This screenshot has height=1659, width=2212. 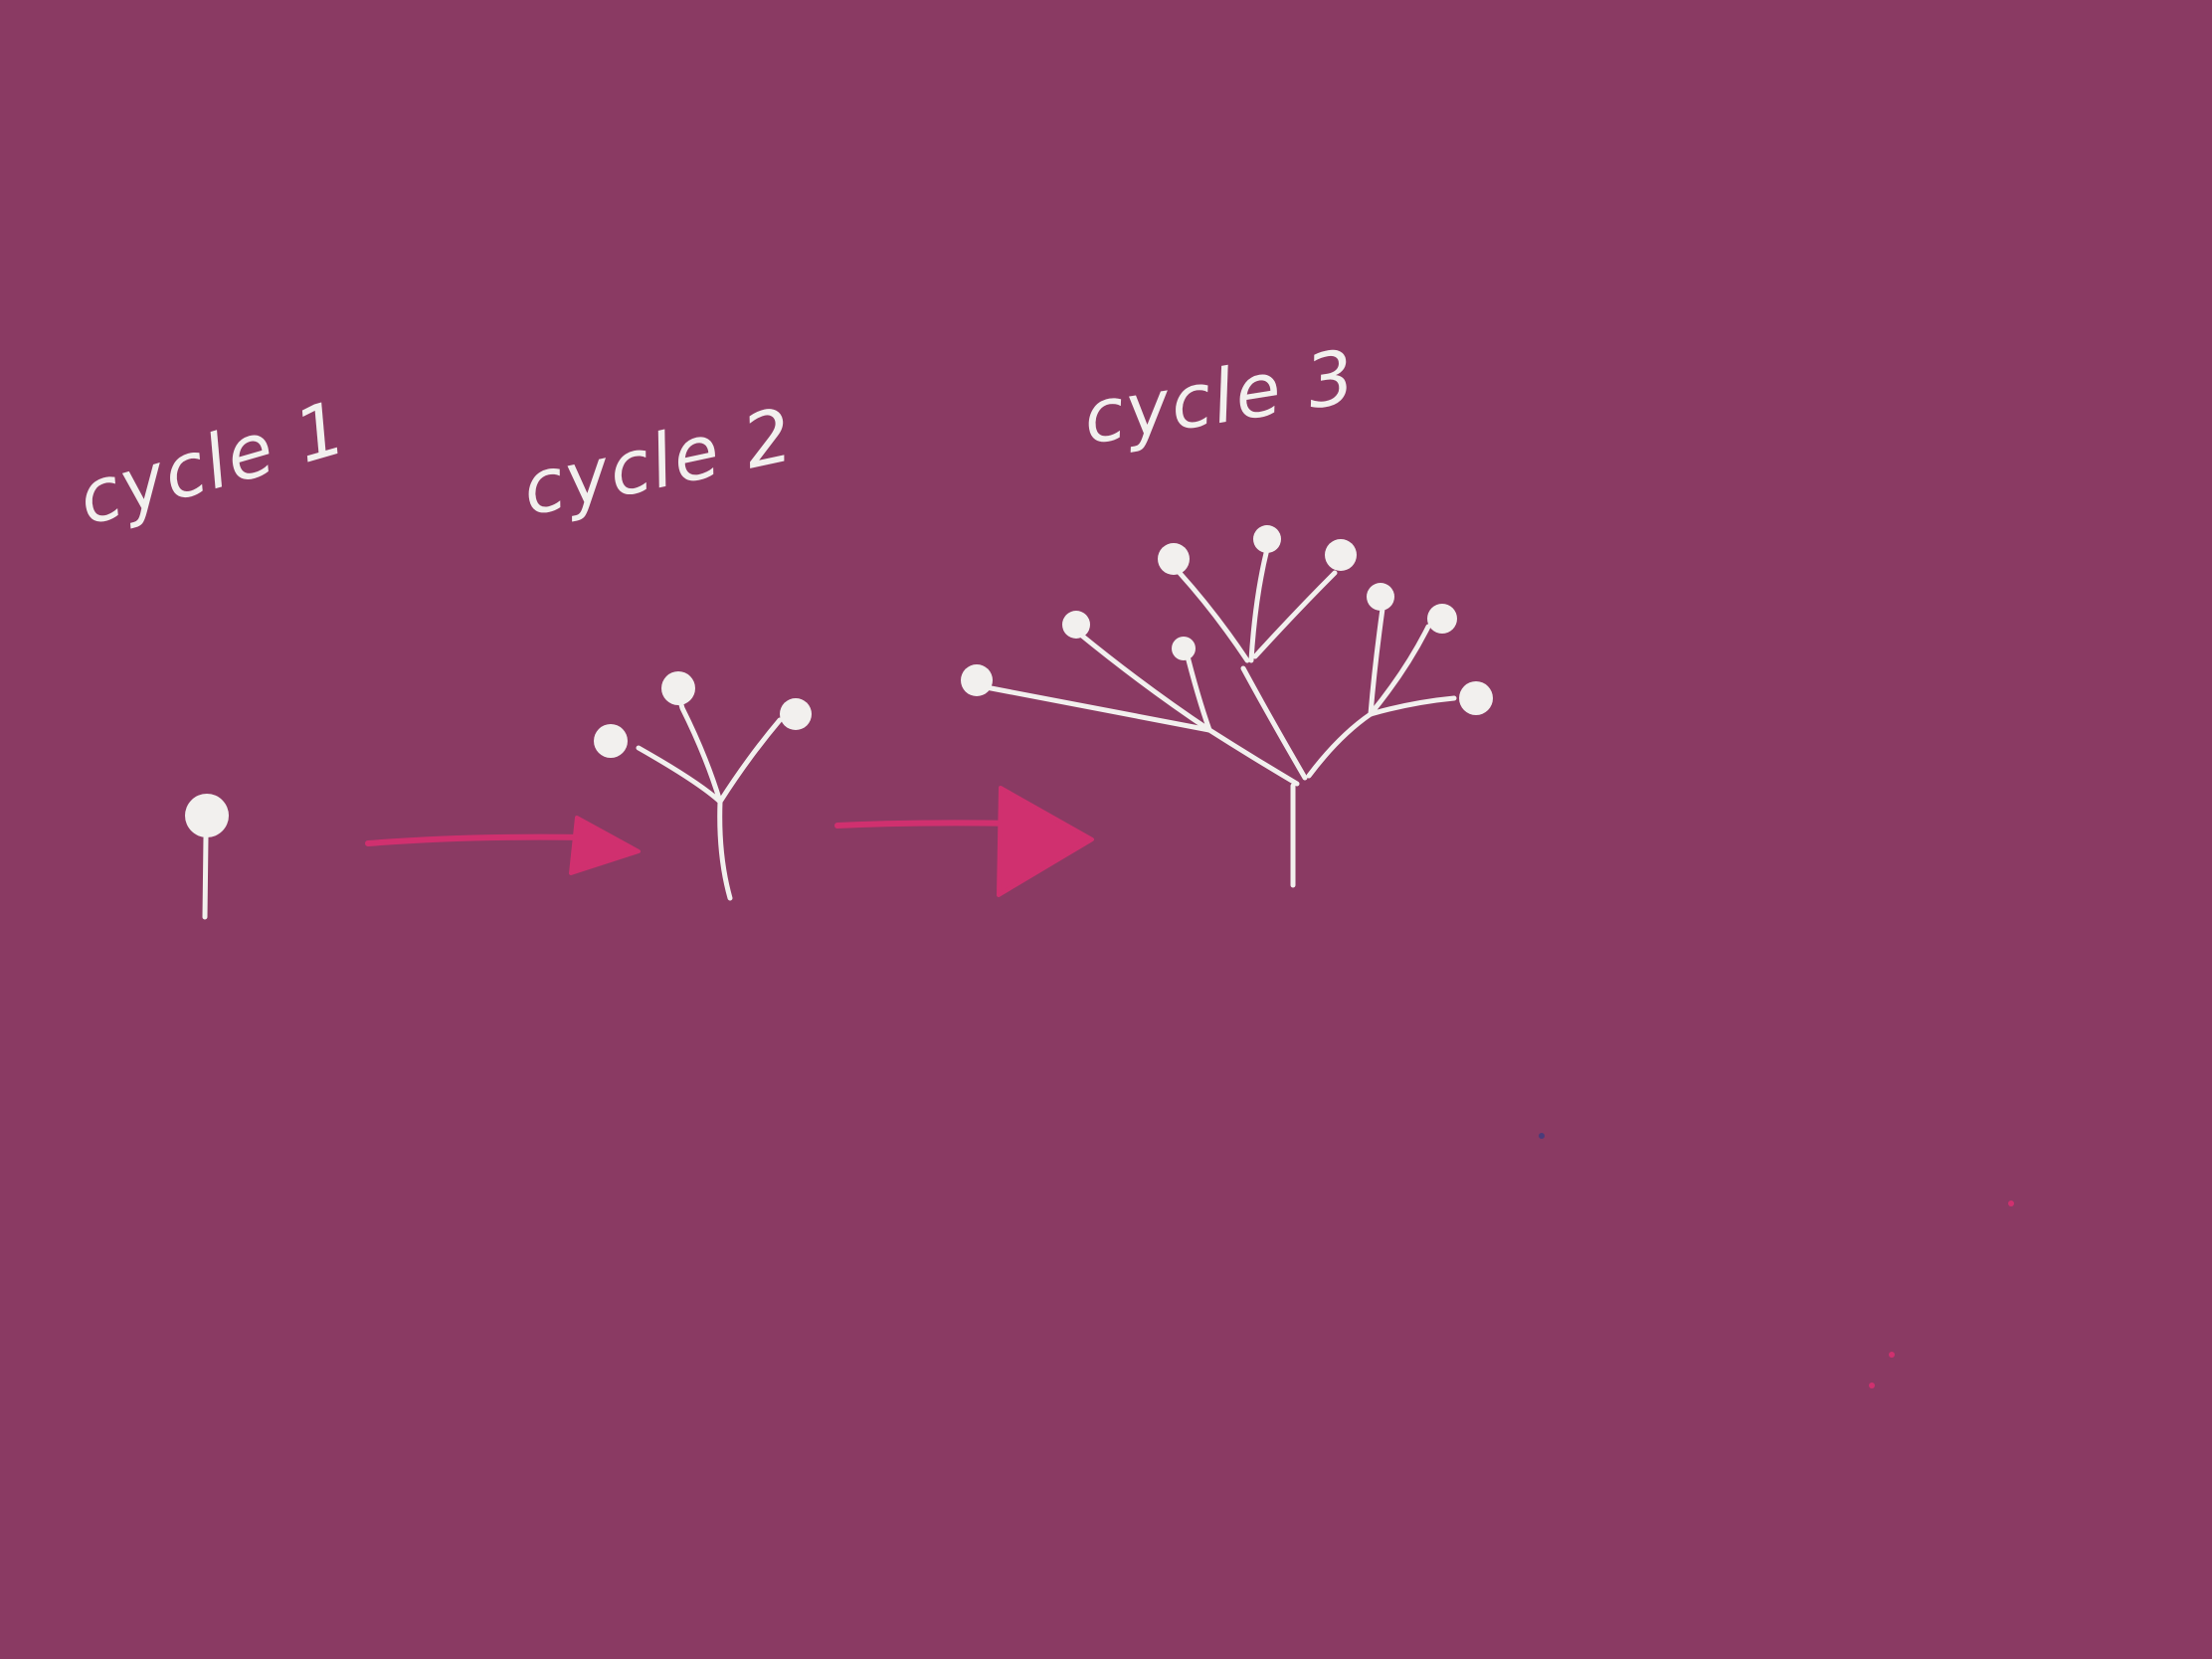 What do you see at coordinates (725, 850) in the screenshot?
I see `stage-2-trunk` at bounding box center [725, 850].